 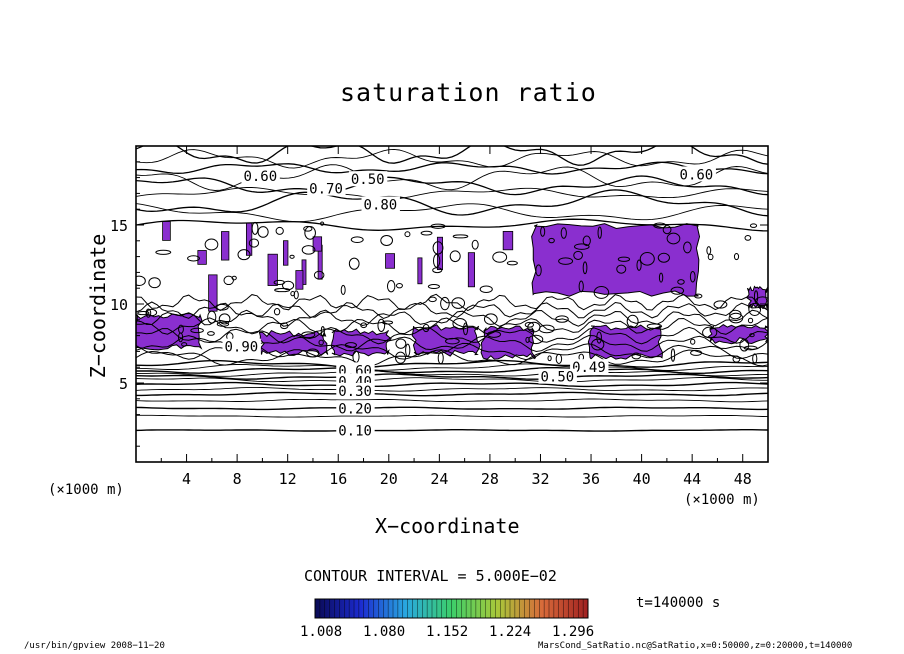 What do you see at coordinates (589, 368) in the screenshot?
I see `contour-label: 0.49` at bounding box center [589, 368].